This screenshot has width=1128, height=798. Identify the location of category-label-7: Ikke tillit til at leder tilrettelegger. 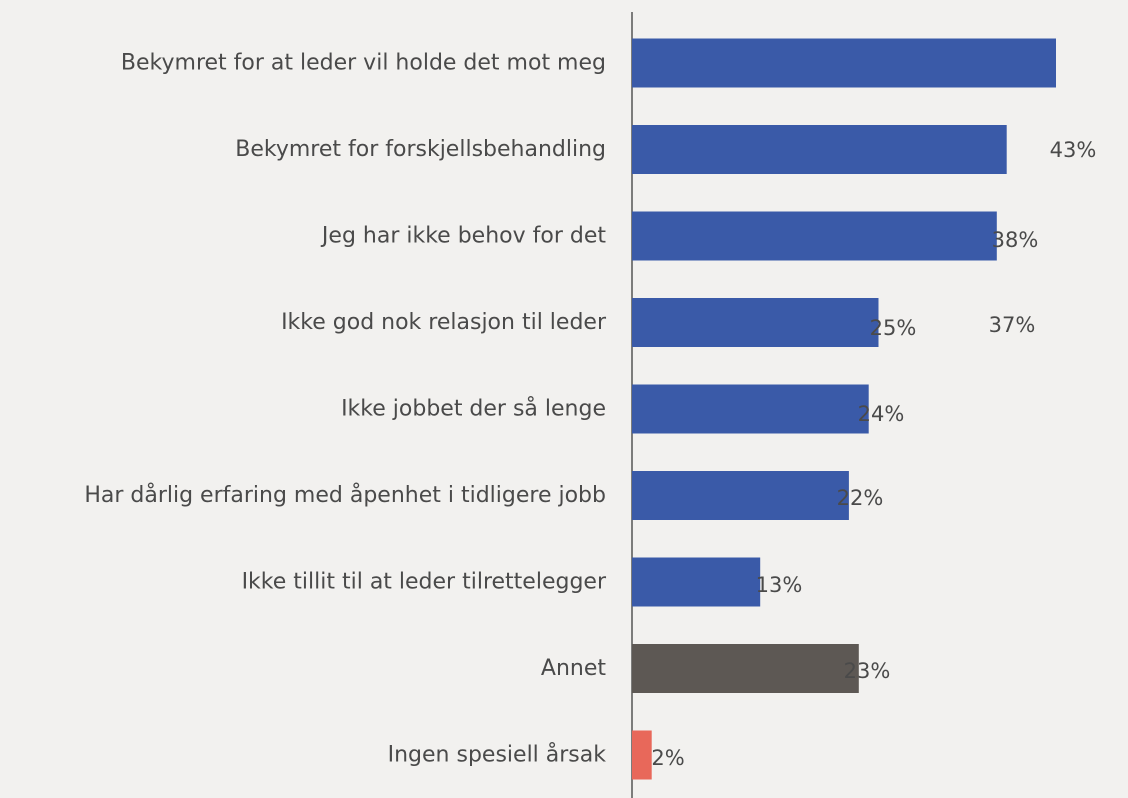
(424, 582).